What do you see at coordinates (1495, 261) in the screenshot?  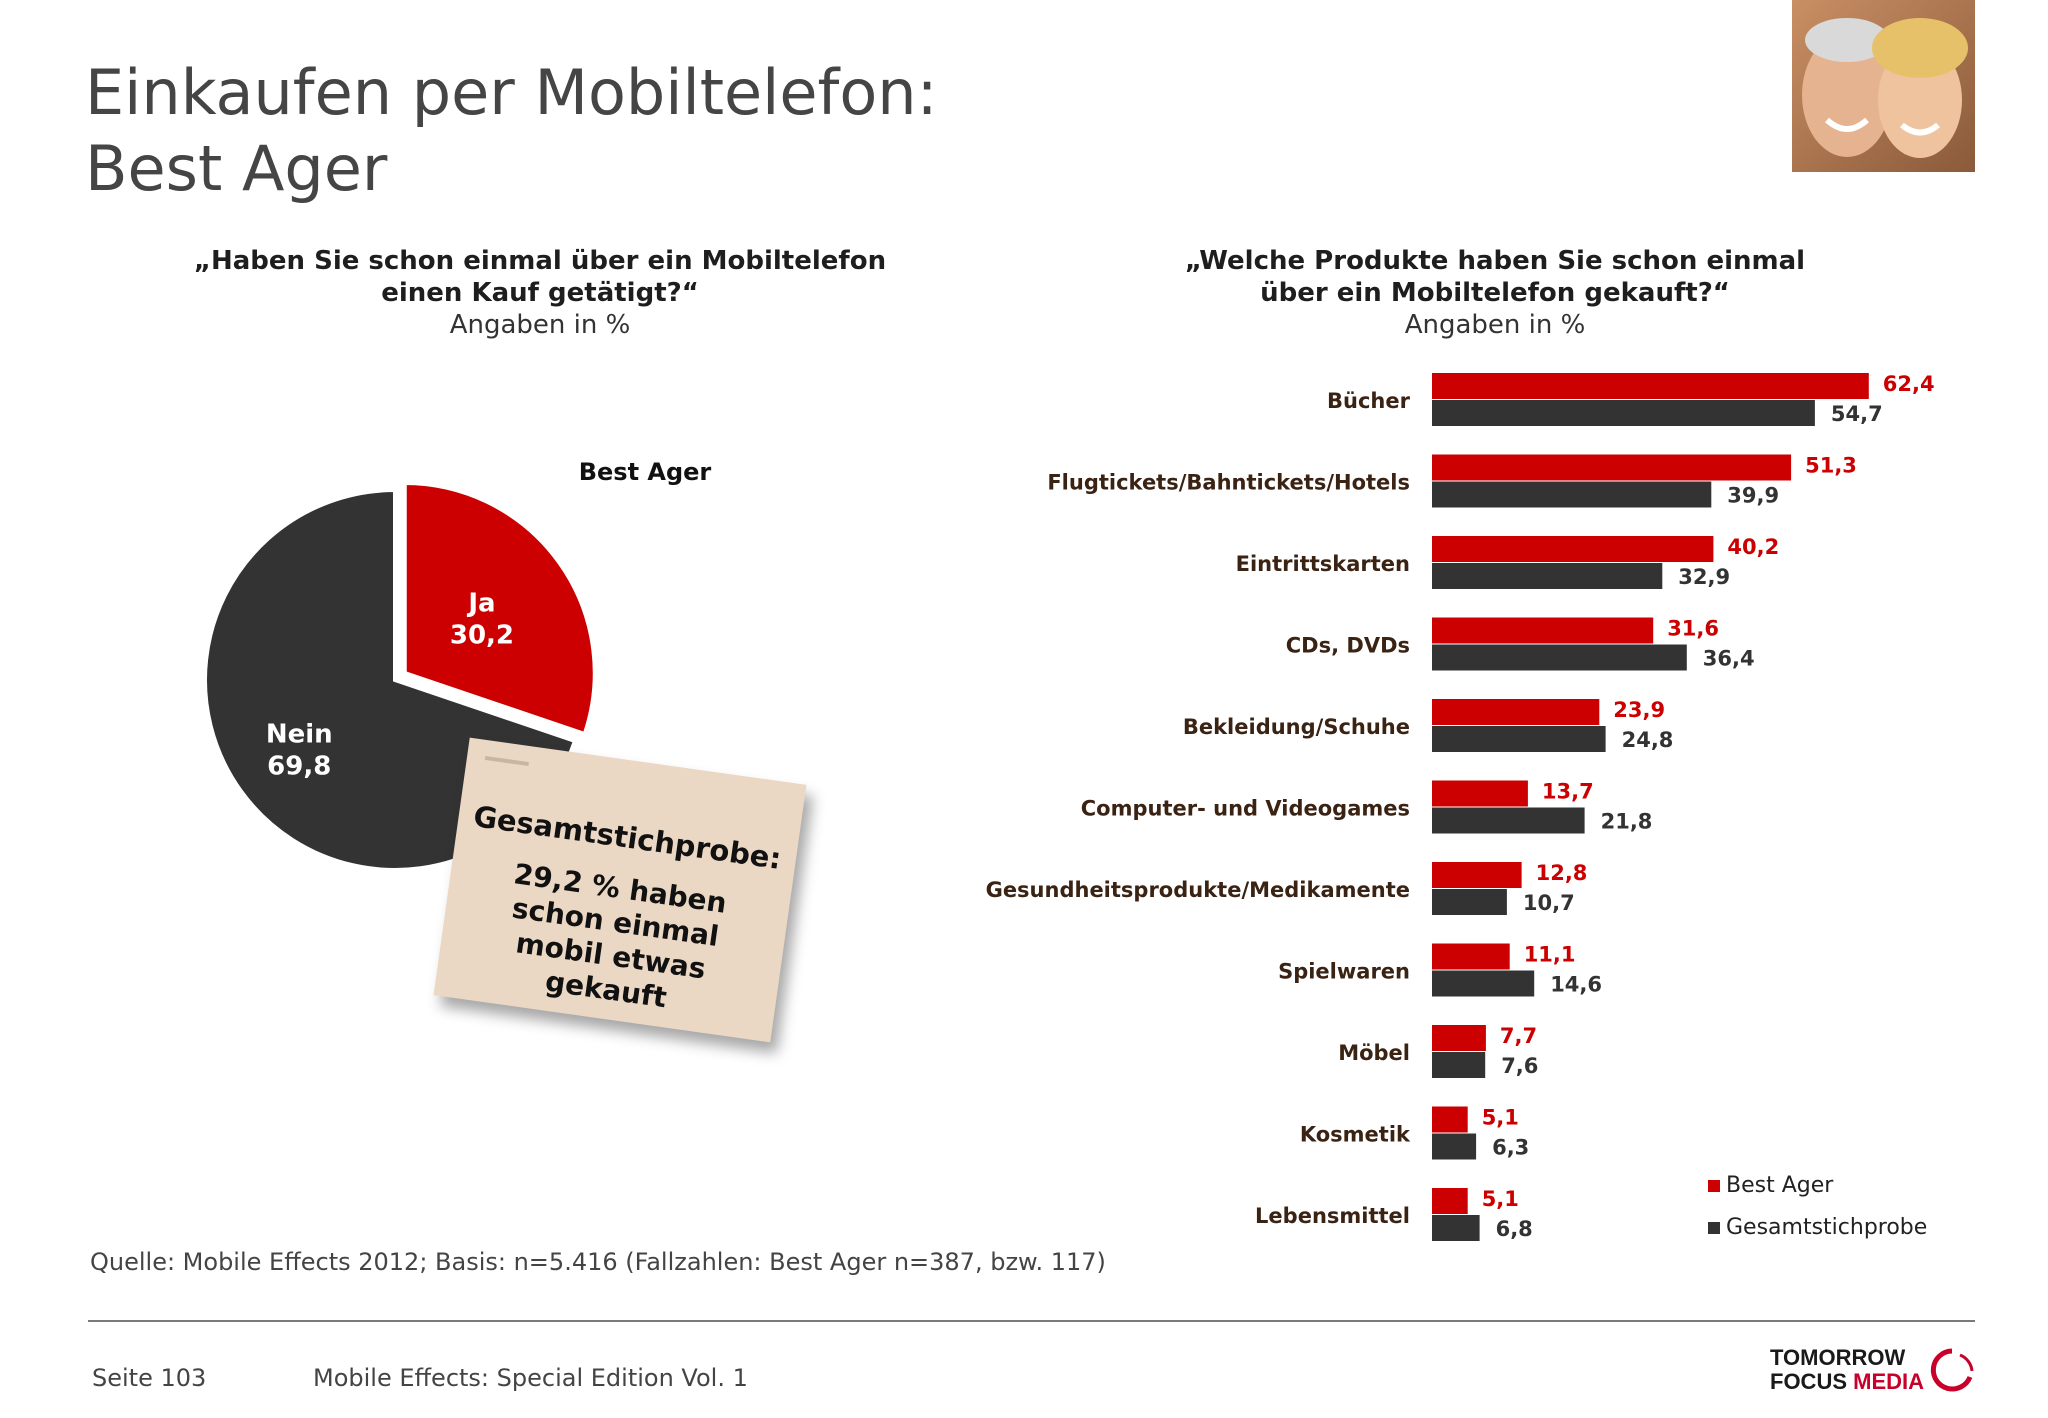 I see `bar-question-line1: „Welche Produkte haben Sie schon einmal` at bounding box center [1495, 261].